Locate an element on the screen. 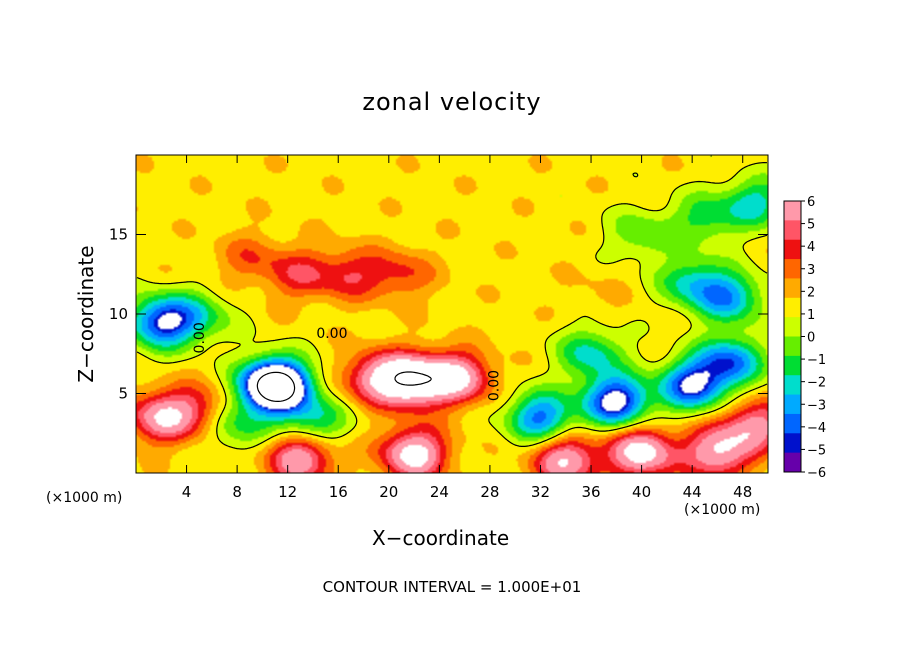 The image size is (904, 654). colorbar-tick-label: −3 is located at coordinates (816, 405).